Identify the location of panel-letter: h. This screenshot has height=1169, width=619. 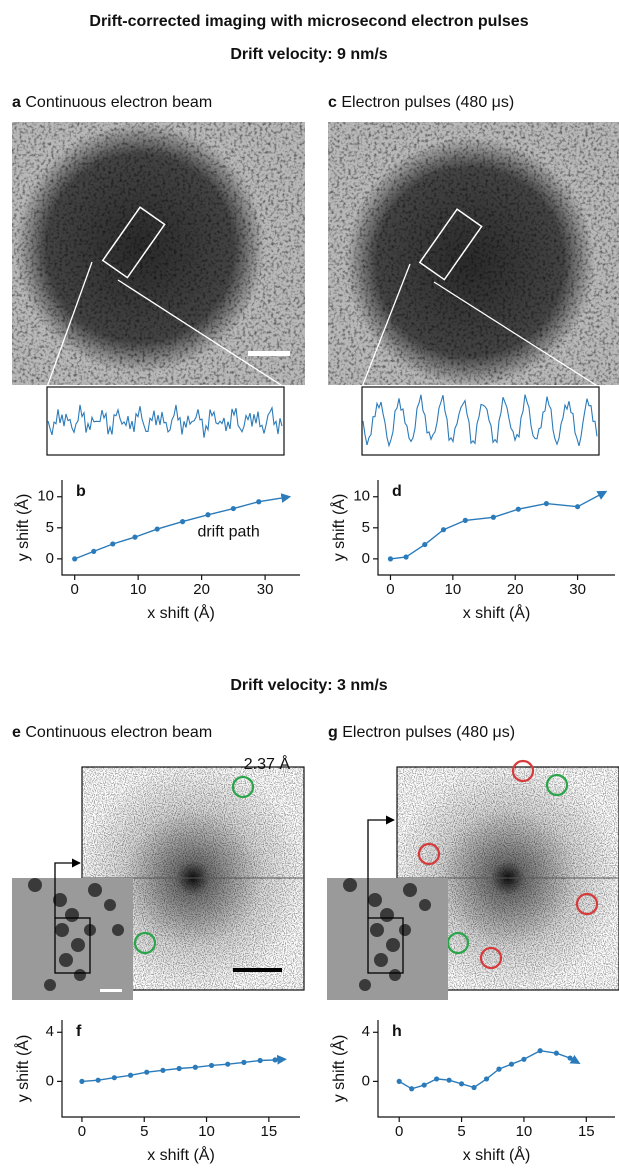
(397, 1031).